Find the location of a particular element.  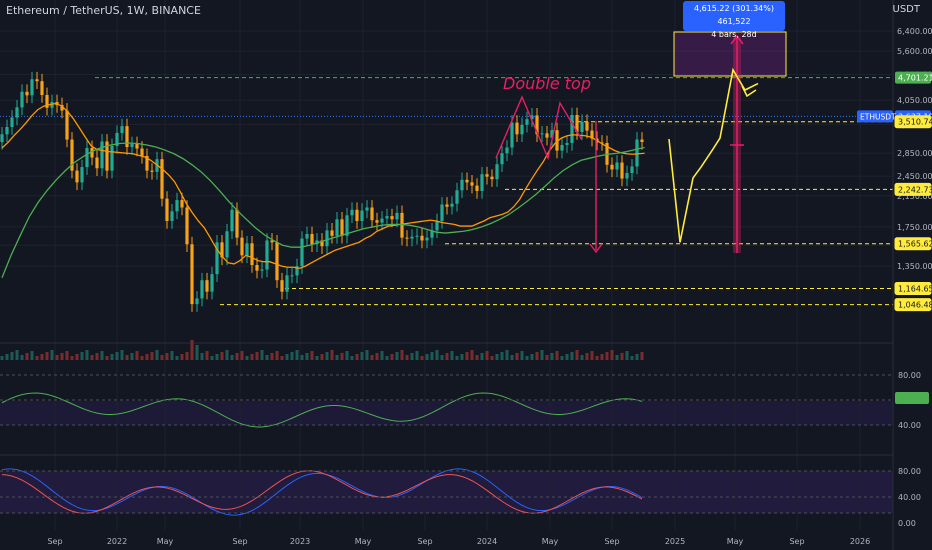

price-tick-label: 2,850.00 is located at coordinates (914, 153).